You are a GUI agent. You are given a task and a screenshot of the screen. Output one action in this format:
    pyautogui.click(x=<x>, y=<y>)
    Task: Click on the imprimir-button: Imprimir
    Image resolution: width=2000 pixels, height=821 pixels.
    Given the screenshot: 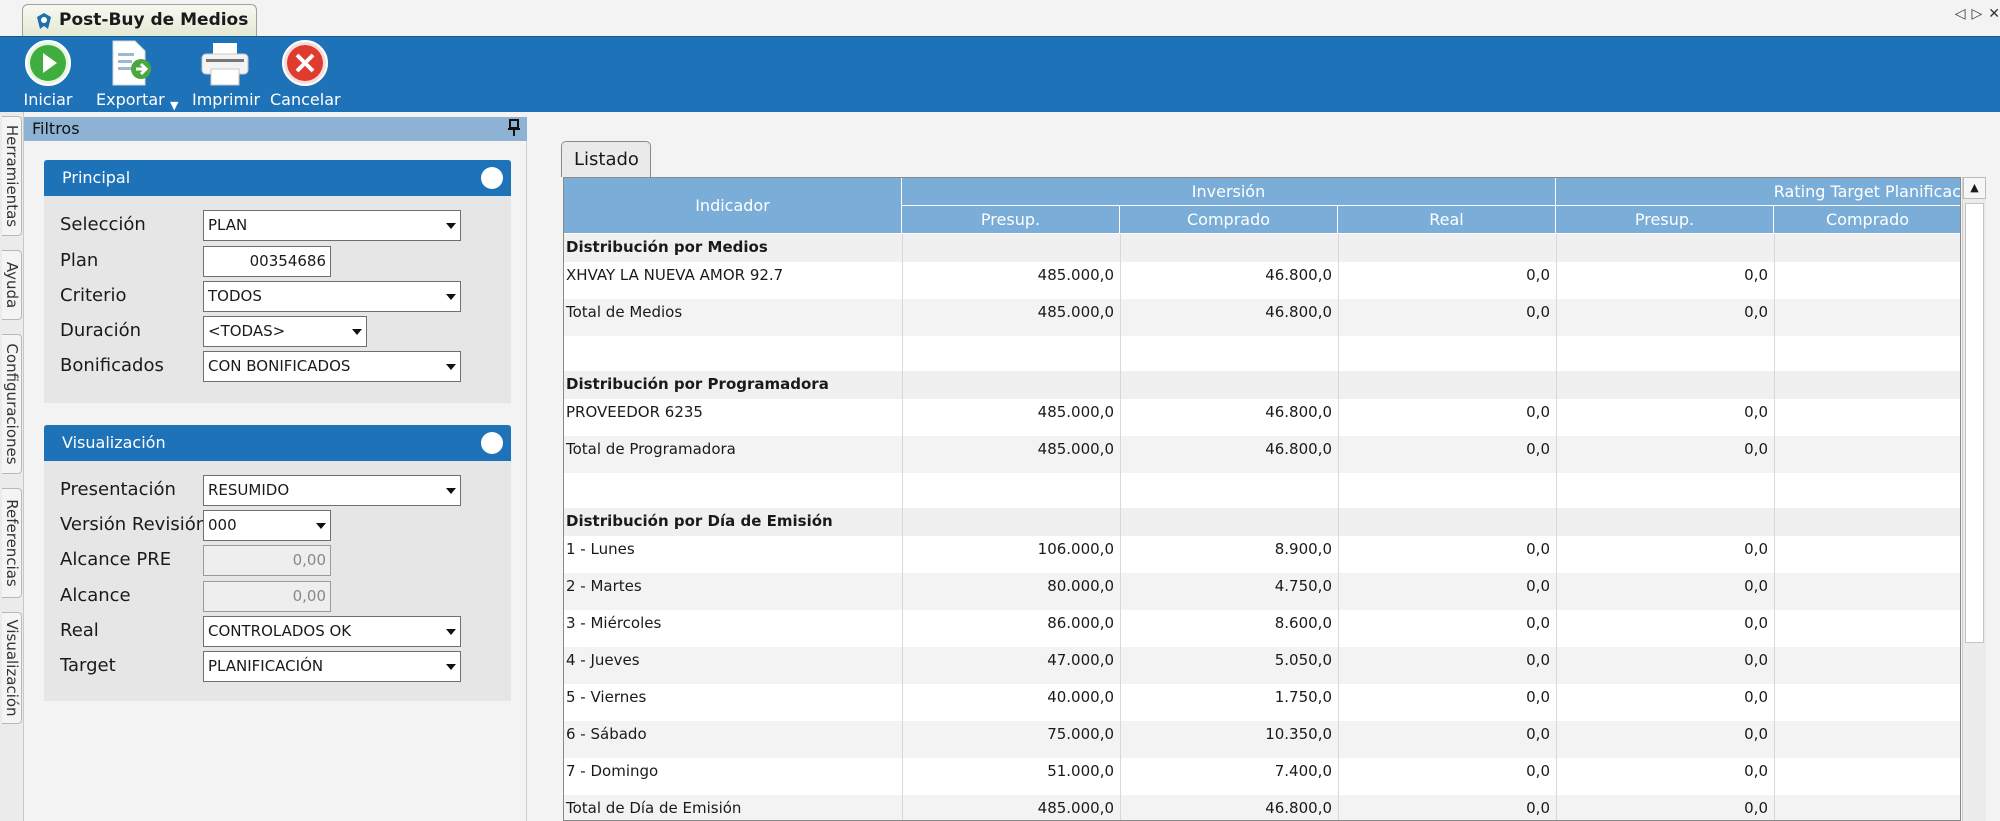 What is the action you would take?
    pyautogui.click(x=226, y=74)
    